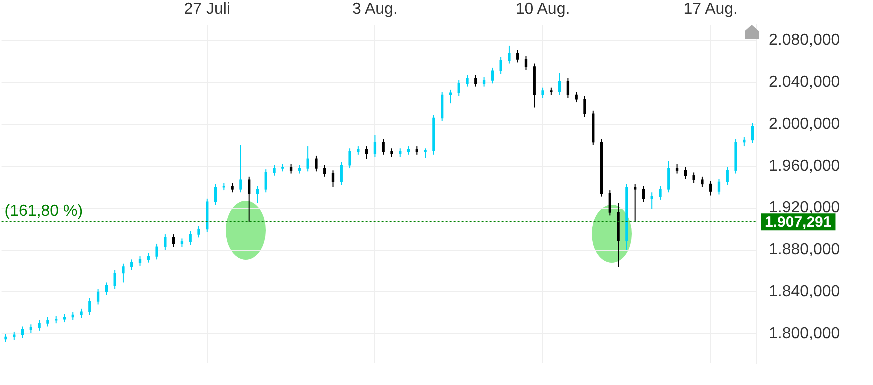 This screenshot has width=873, height=385. Describe the element at coordinates (711, 9) in the screenshot. I see `x-tick-label: 17 Aug.` at that location.